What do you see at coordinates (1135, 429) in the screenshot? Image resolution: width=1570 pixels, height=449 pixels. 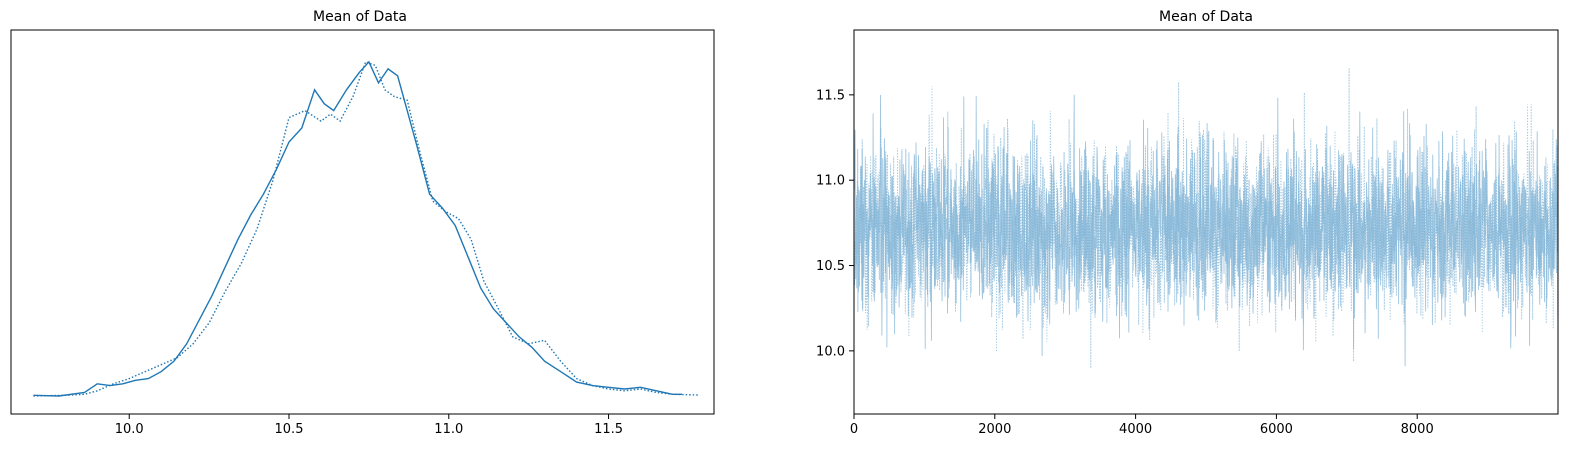 I see `trace-x-tick-label: 4000` at bounding box center [1135, 429].